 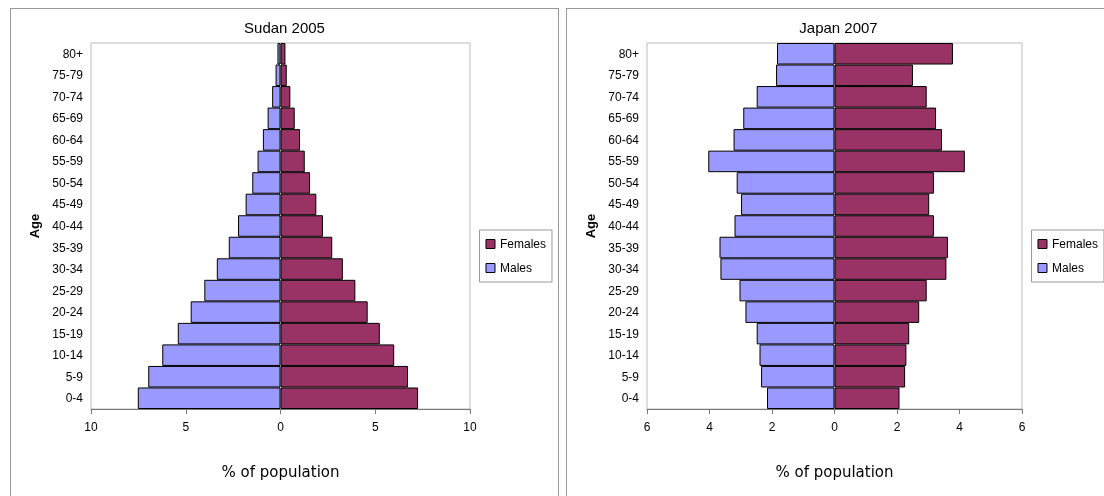 I want to click on chart-title: Sudan 2005, so click(x=284, y=27).